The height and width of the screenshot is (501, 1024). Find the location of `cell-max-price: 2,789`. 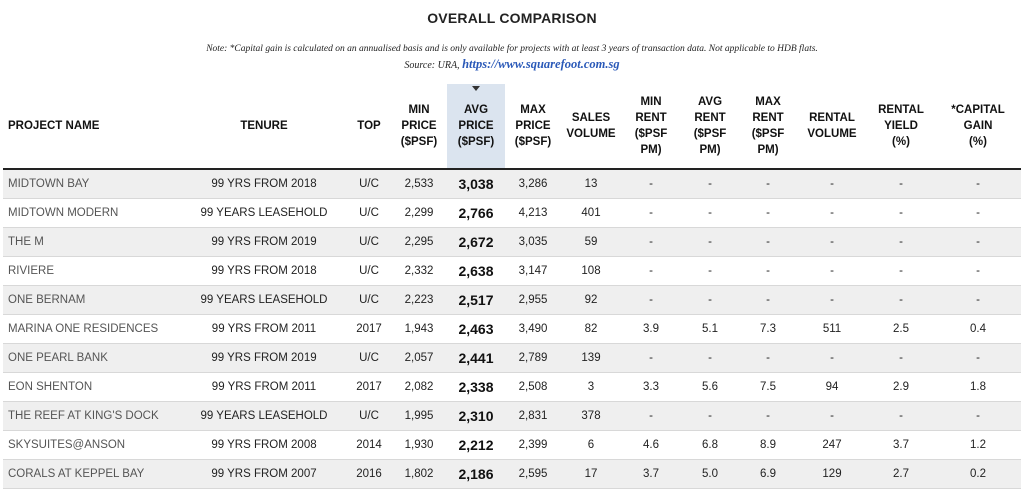

cell-max-price: 2,789 is located at coordinates (533, 358).